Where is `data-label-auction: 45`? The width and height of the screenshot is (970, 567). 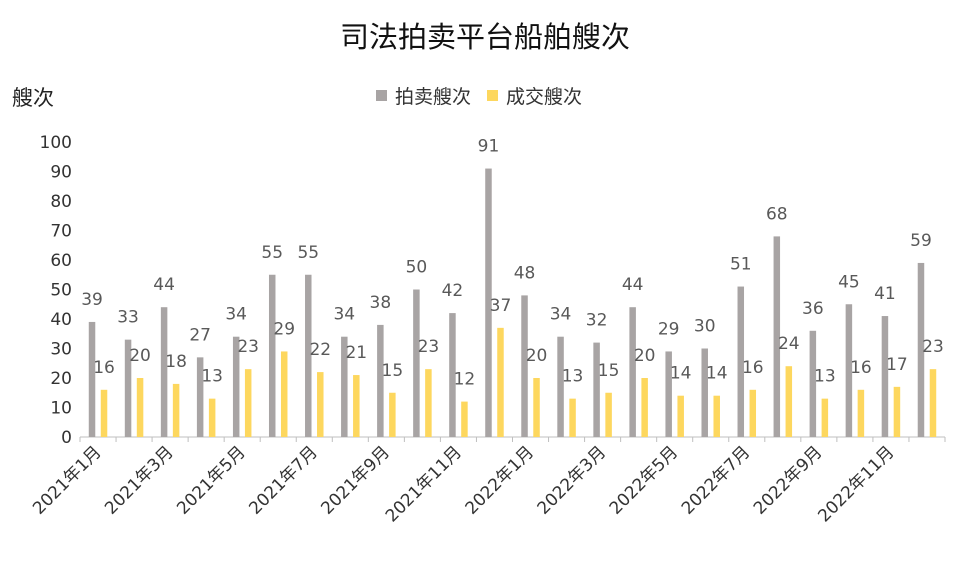 data-label-auction: 45 is located at coordinates (849, 282).